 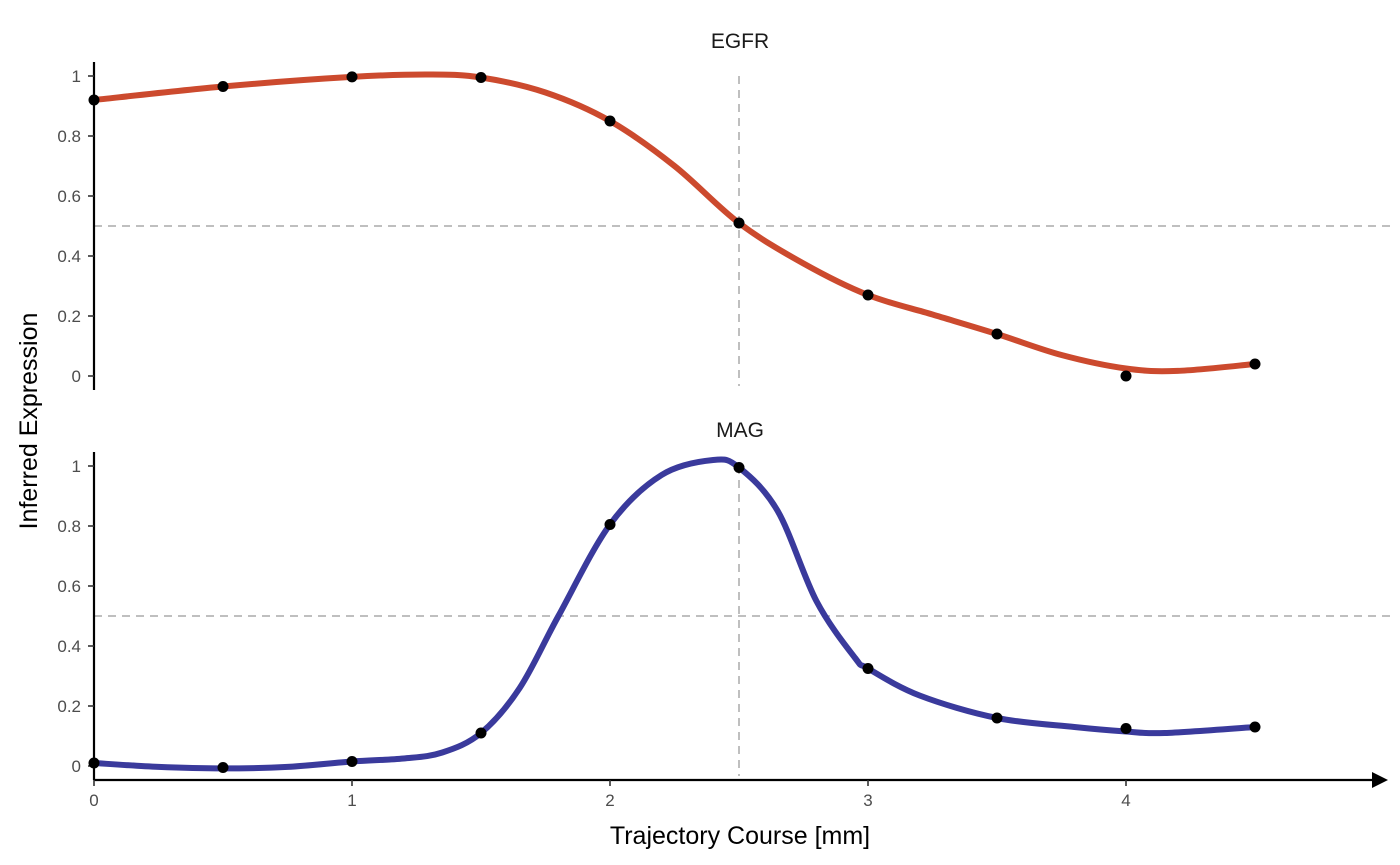 What do you see at coordinates (29, 421) in the screenshot?
I see `y-axis-title: Inferred Expression` at bounding box center [29, 421].